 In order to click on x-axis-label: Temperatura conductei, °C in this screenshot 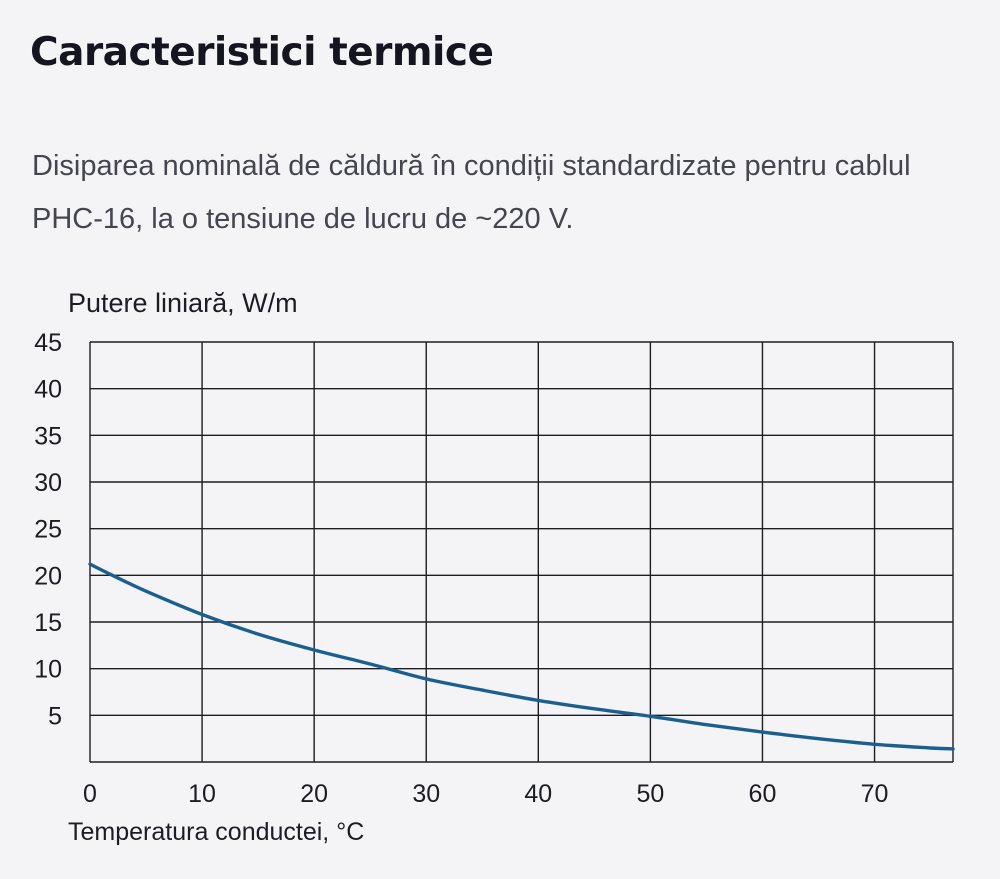, I will do `click(216, 832)`.